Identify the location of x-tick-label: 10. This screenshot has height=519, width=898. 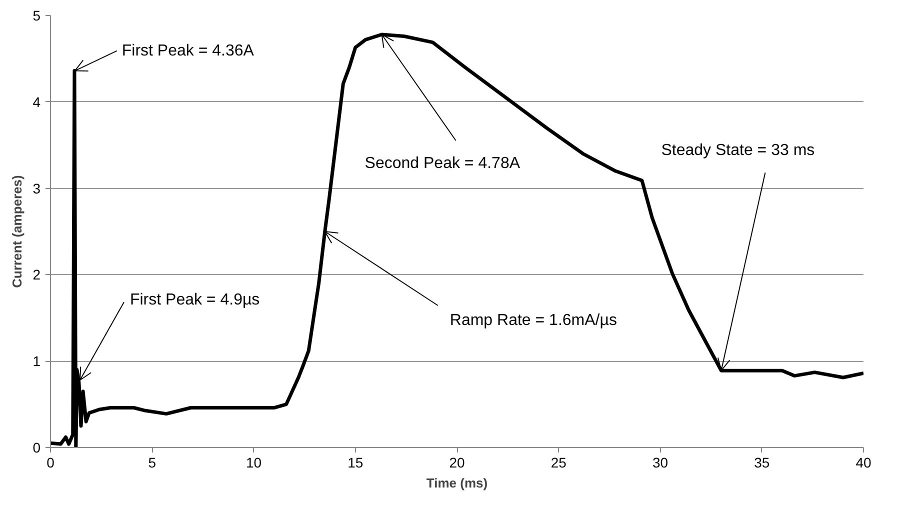
(254, 462).